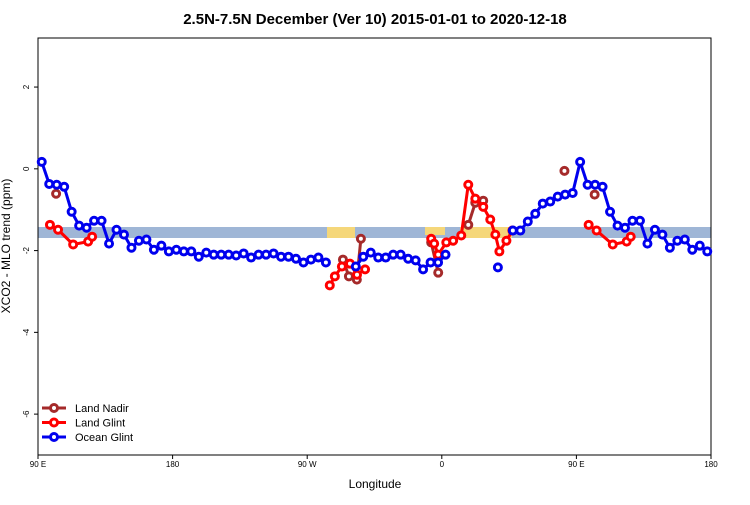 The width and height of the screenshot is (750, 505). What do you see at coordinates (26, 332) in the screenshot?
I see `y-tick-label: -4` at bounding box center [26, 332].